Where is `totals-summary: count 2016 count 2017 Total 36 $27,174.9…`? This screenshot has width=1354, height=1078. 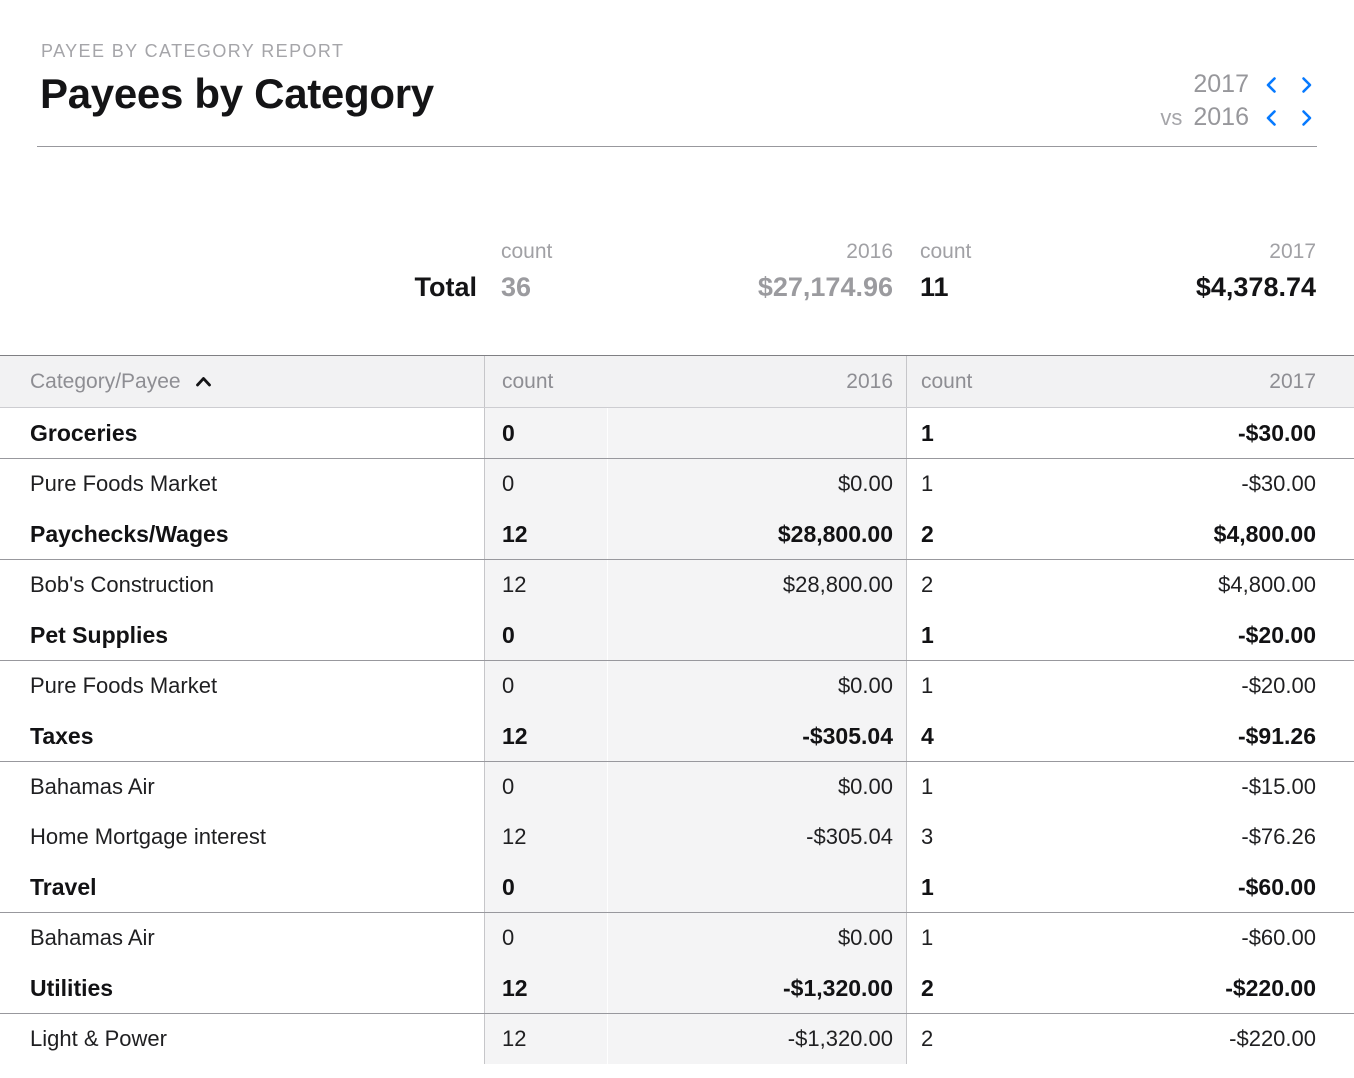
totals-summary: count 2016 count 2017 Total 36 $27,174.9… is located at coordinates (677, 271).